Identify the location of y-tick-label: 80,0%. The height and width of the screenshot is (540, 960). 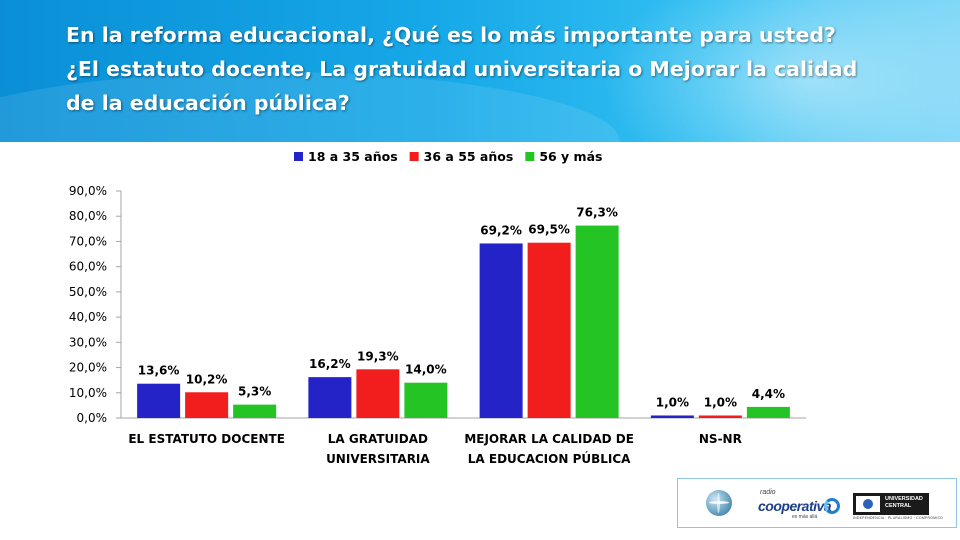
(88, 216).